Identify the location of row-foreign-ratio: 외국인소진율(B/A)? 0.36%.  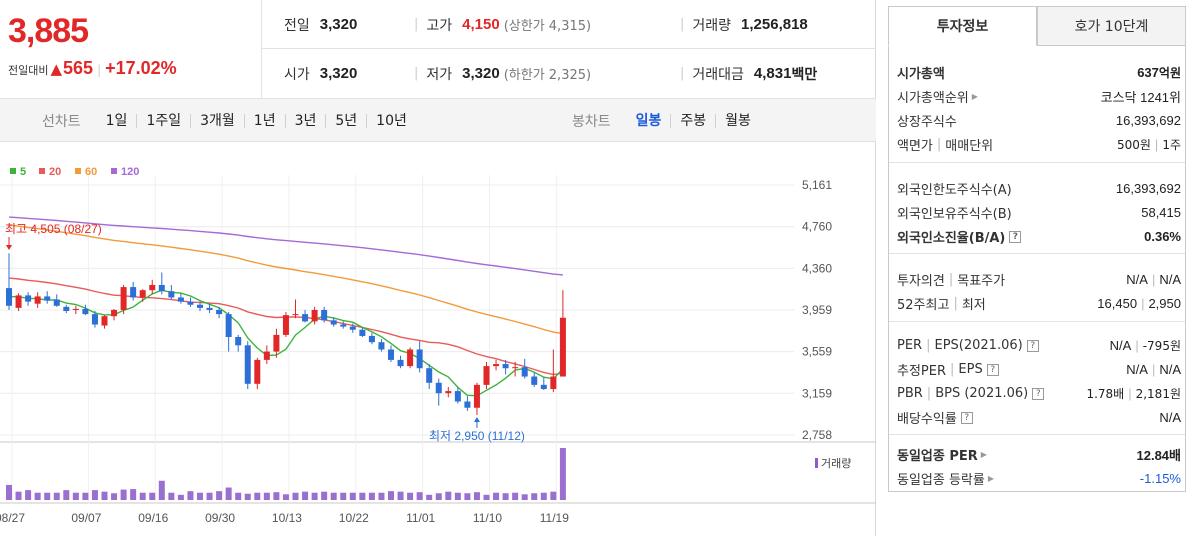
(1039, 236).